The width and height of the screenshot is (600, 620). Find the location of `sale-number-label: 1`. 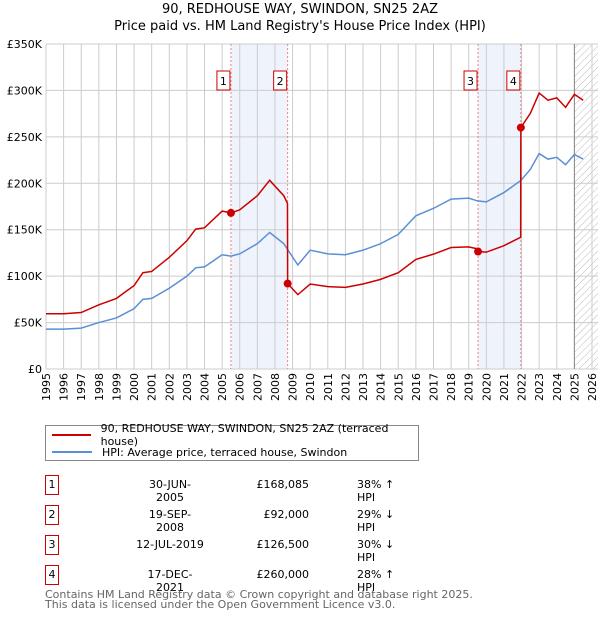

sale-number-label: 1 is located at coordinates (223, 81).